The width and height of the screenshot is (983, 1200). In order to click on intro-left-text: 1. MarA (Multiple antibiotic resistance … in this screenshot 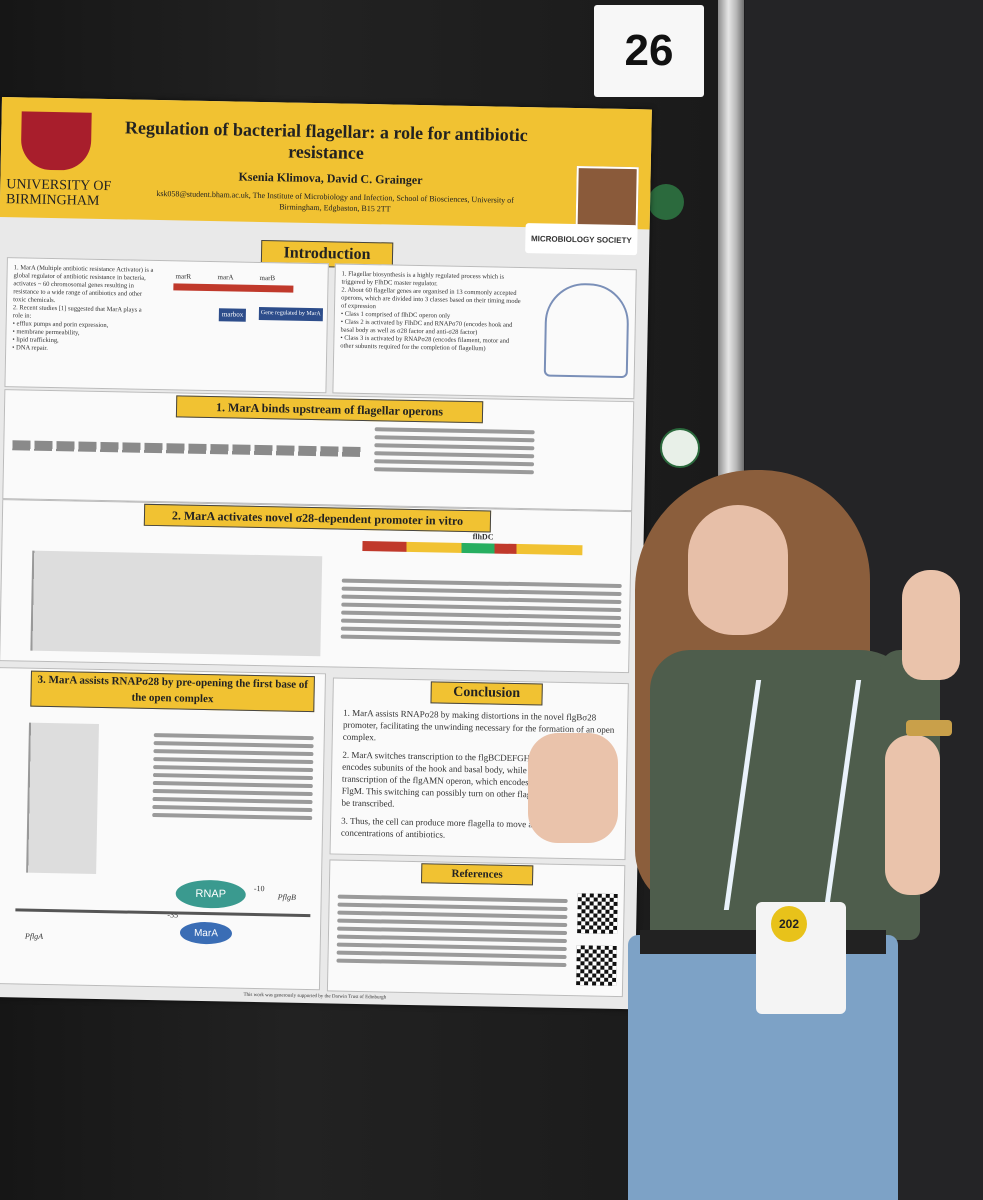, I will do `click(83, 308)`.